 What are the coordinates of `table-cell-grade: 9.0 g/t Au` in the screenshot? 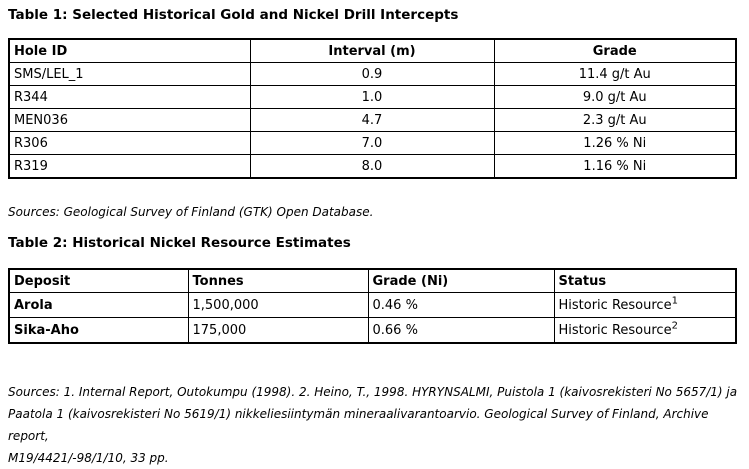 It's located at (615, 97).